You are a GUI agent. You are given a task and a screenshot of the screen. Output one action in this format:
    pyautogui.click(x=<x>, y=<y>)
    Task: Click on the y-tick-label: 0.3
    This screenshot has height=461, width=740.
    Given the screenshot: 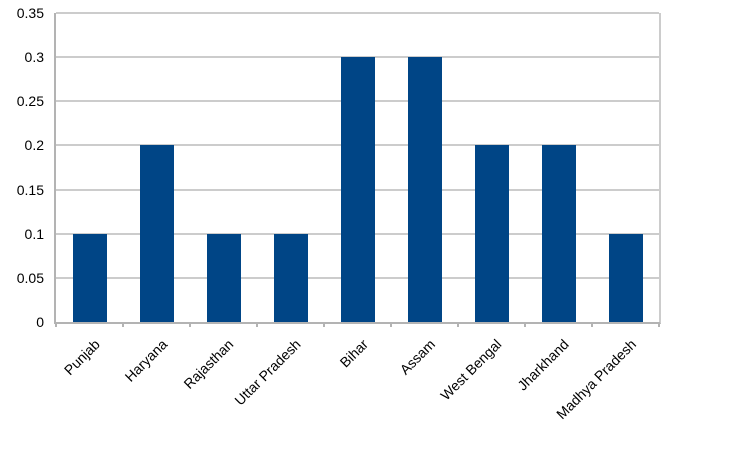 What is the action you would take?
    pyautogui.click(x=34, y=57)
    